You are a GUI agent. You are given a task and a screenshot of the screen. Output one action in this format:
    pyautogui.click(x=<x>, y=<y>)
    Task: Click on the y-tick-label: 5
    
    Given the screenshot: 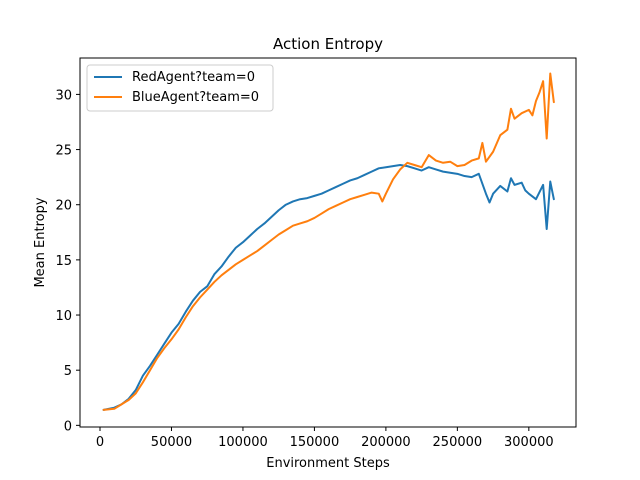 What is the action you would take?
    pyautogui.click(x=68, y=371)
    